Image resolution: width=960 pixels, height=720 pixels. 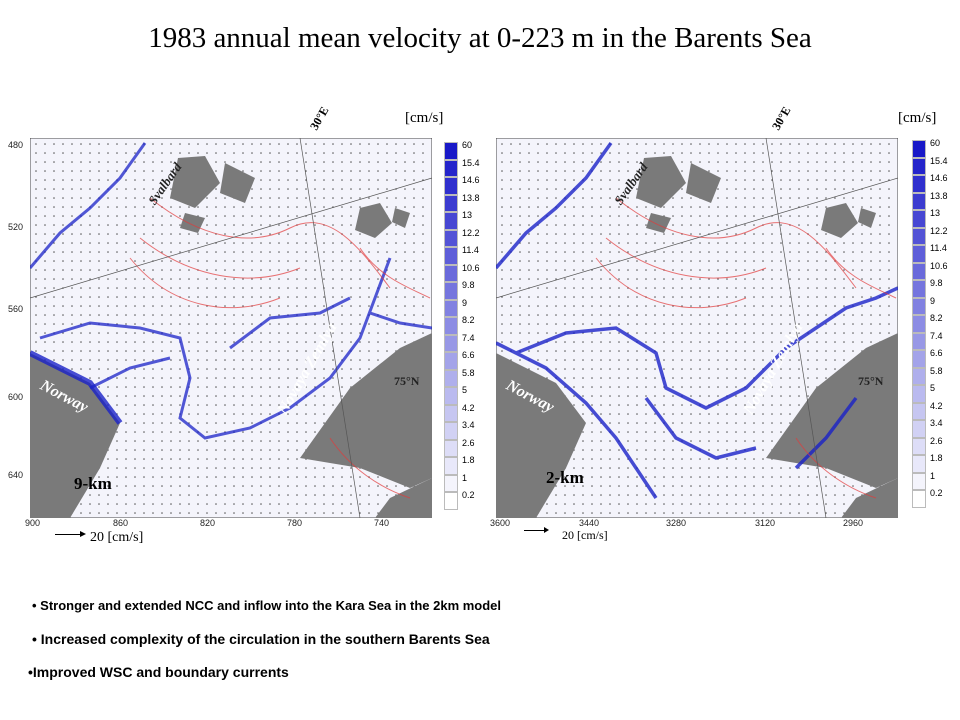 What do you see at coordinates (16, 145) in the screenshot?
I see `y-tick: 480` at bounding box center [16, 145].